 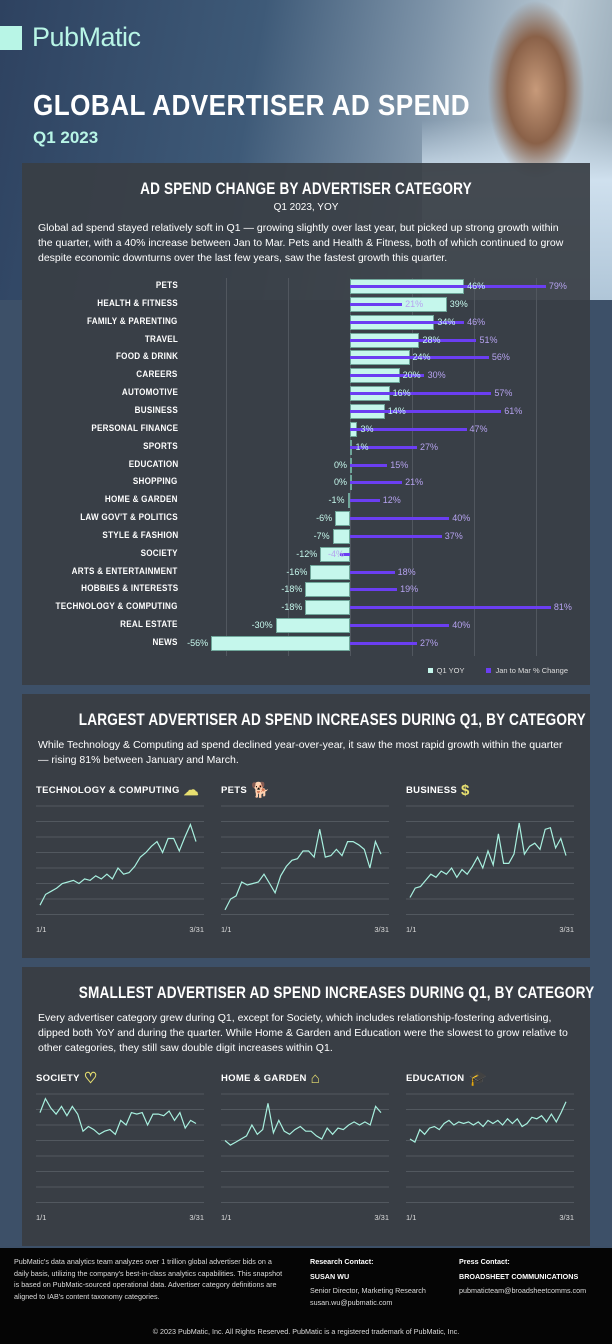 I want to click on category-label: LAW GOV'T & POLITICS, so click(x=129, y=518).